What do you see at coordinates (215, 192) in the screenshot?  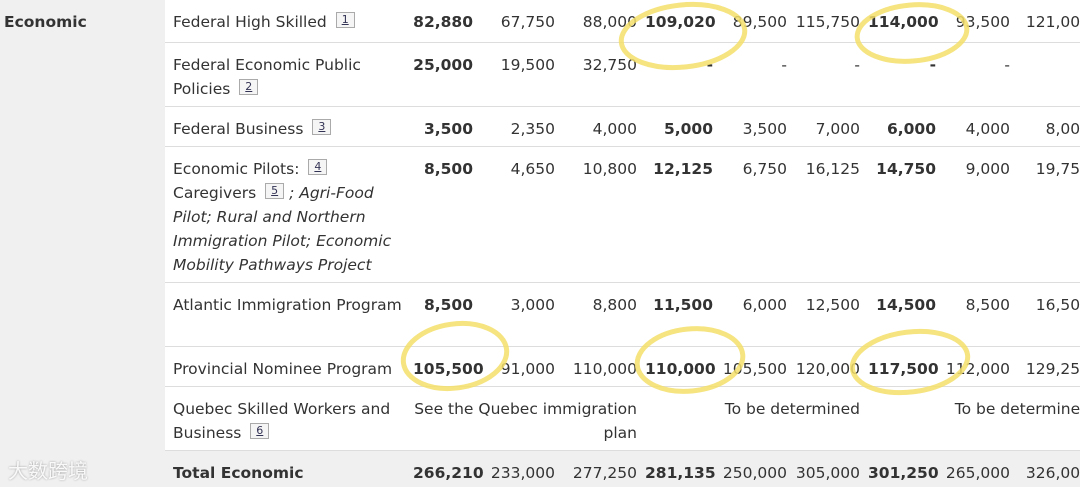 I see `row-name-text: Caregivers` at bounding box center [215, 192].